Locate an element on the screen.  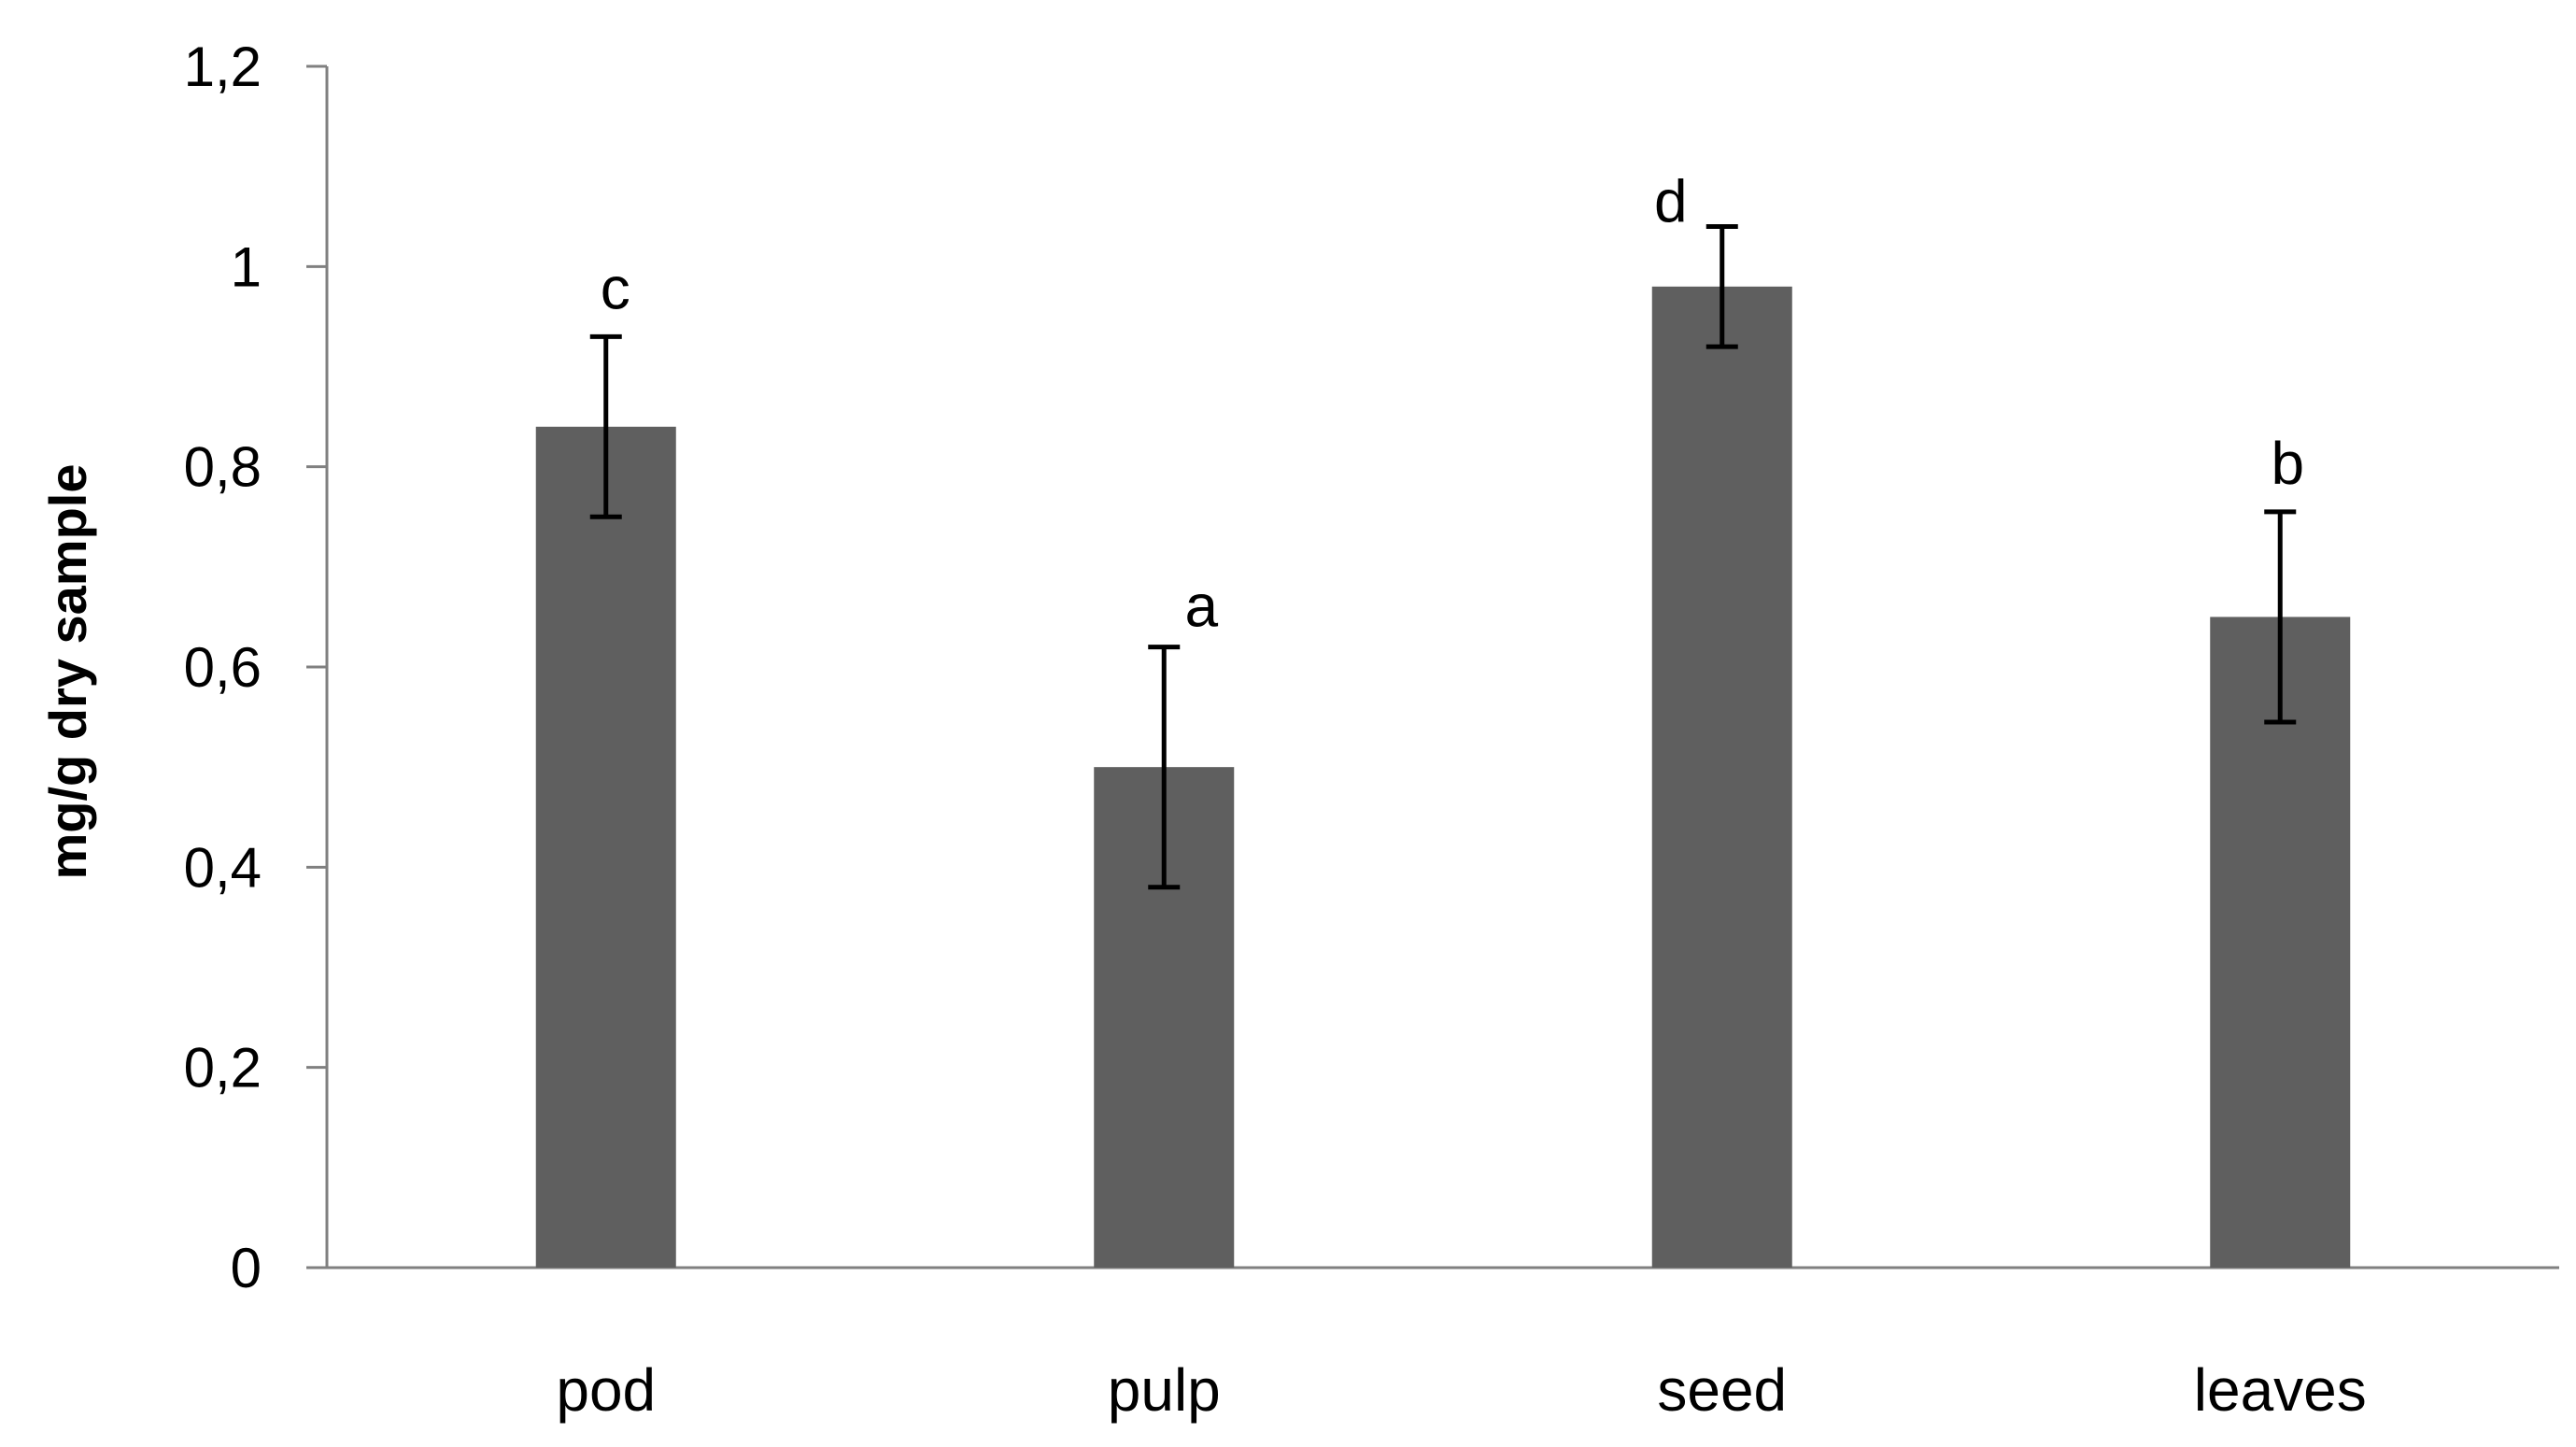
category-labels: pod pulp seed leaves is located at coordinates (1461, 1390).